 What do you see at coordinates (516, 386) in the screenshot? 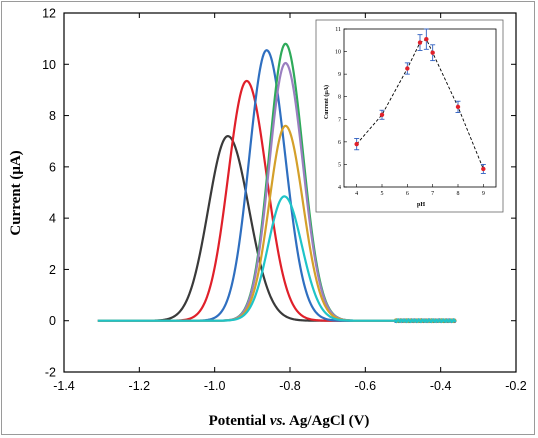
I see `main-x-tick-label: -0.2` at bounding box center [516, 386].